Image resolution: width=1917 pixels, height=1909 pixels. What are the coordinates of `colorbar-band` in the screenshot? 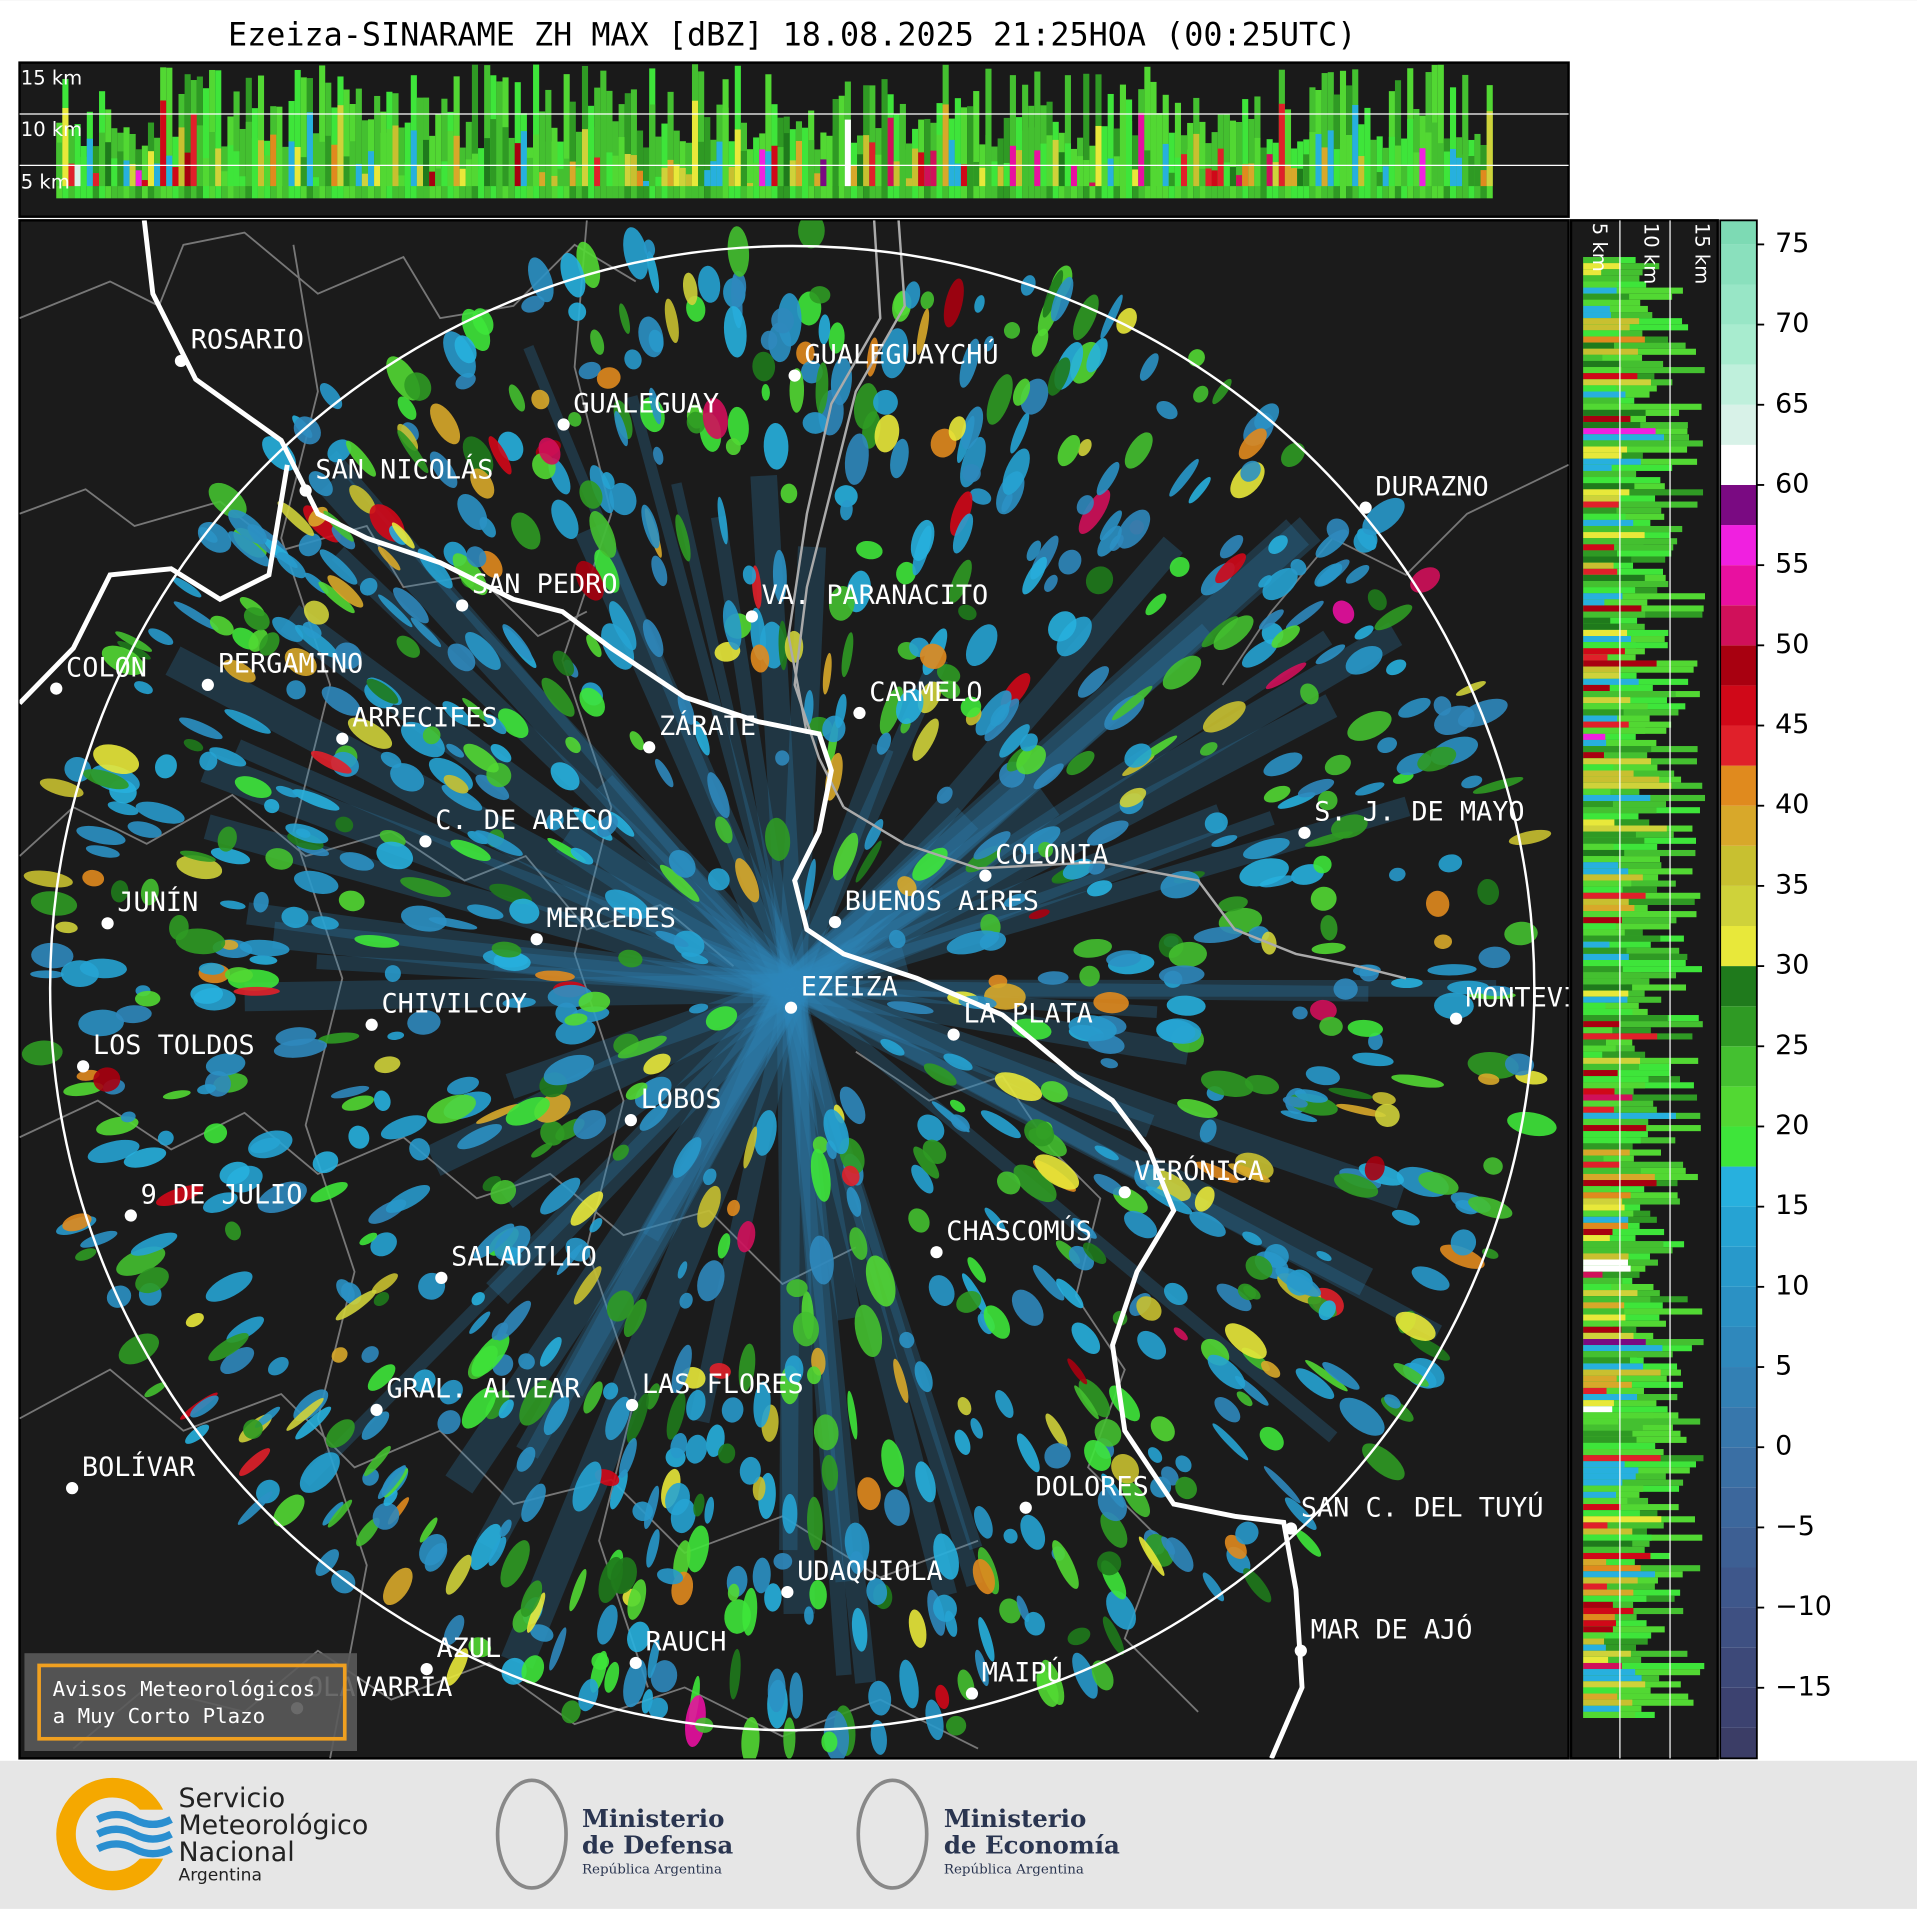 It's located at (1738, 865).